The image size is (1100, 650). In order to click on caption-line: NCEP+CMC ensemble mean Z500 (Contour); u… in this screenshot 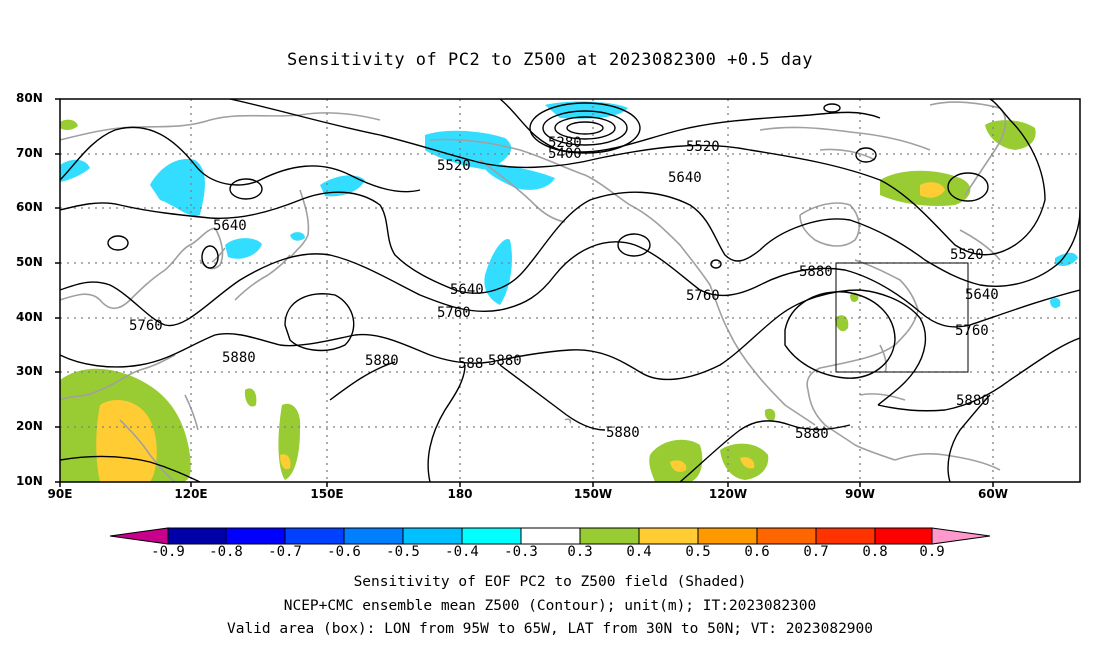, I will do `click(550, 606)`.